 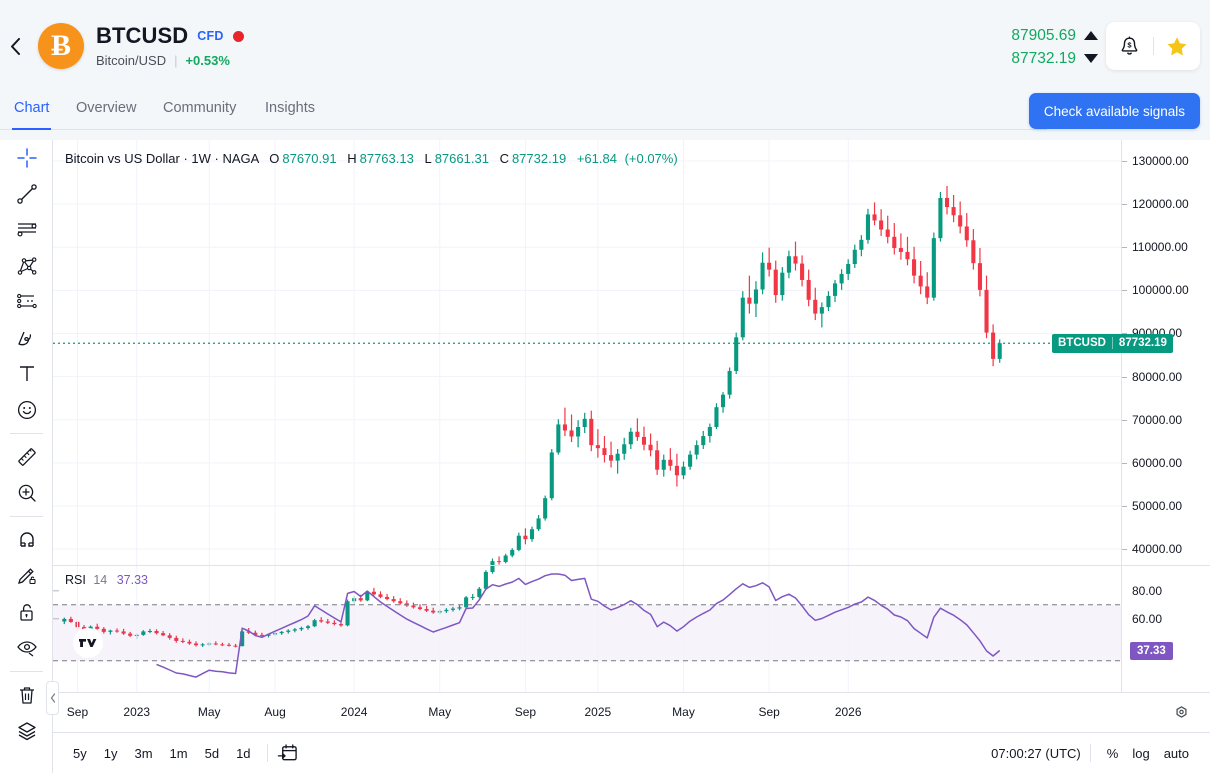 I want to click on range-button-1y: 1y, so click(x=111, y=753).